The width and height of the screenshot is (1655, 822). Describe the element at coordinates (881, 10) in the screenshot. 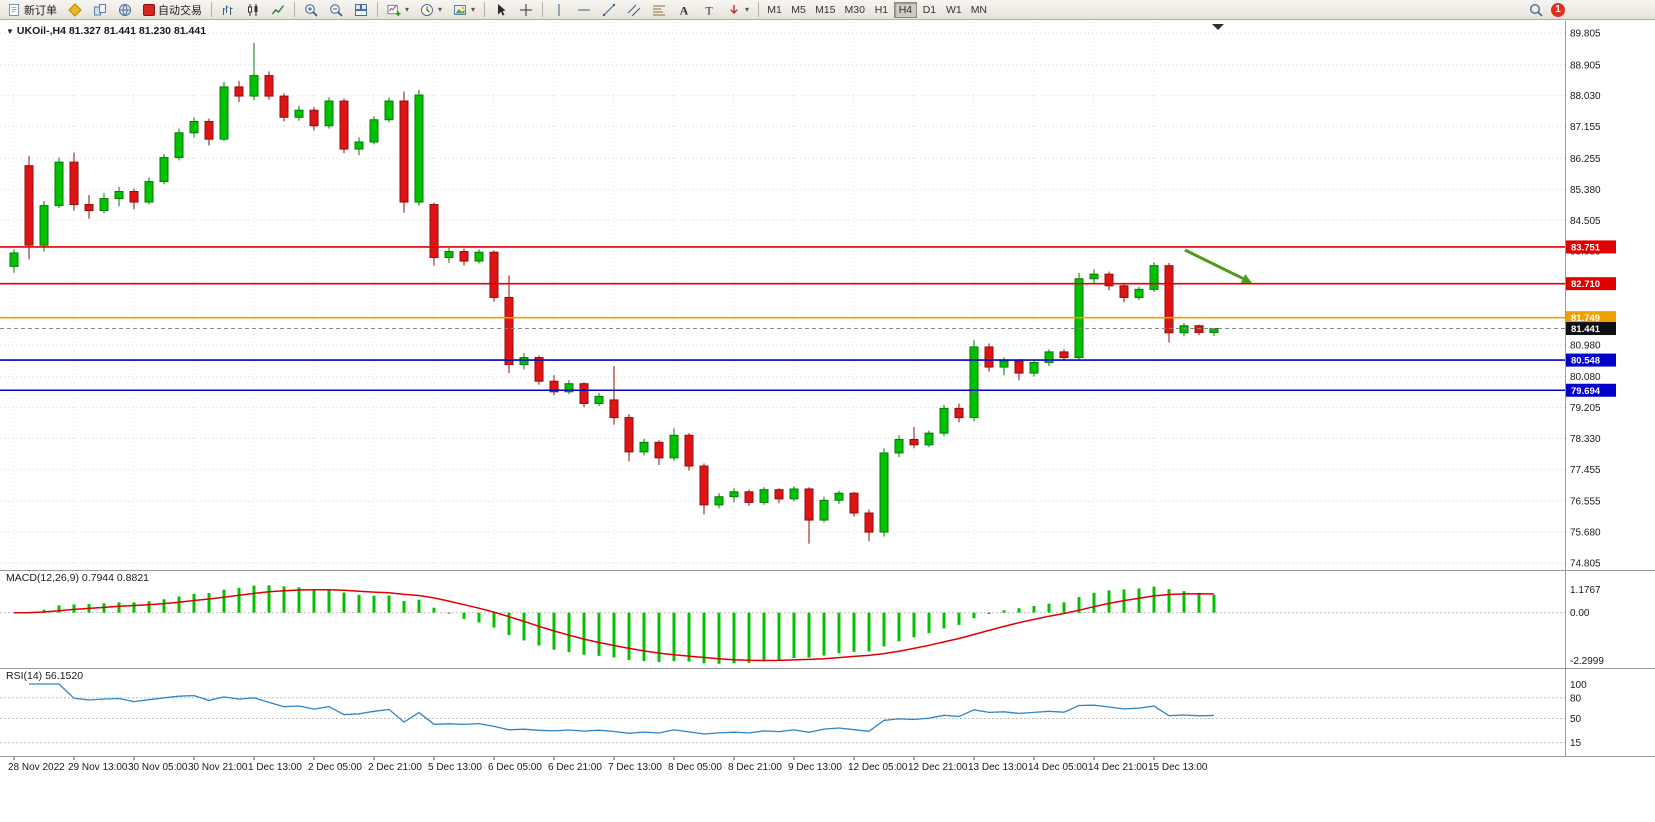

I see `timeframe-h1-button: H1` at that location.